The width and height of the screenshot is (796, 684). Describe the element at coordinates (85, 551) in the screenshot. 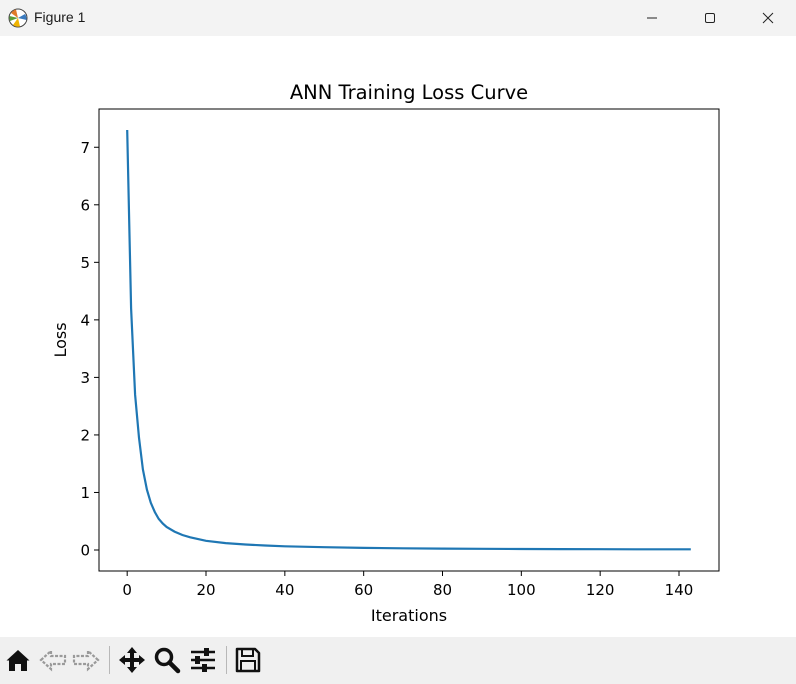

I see `y-tick-label: 0` at that location.